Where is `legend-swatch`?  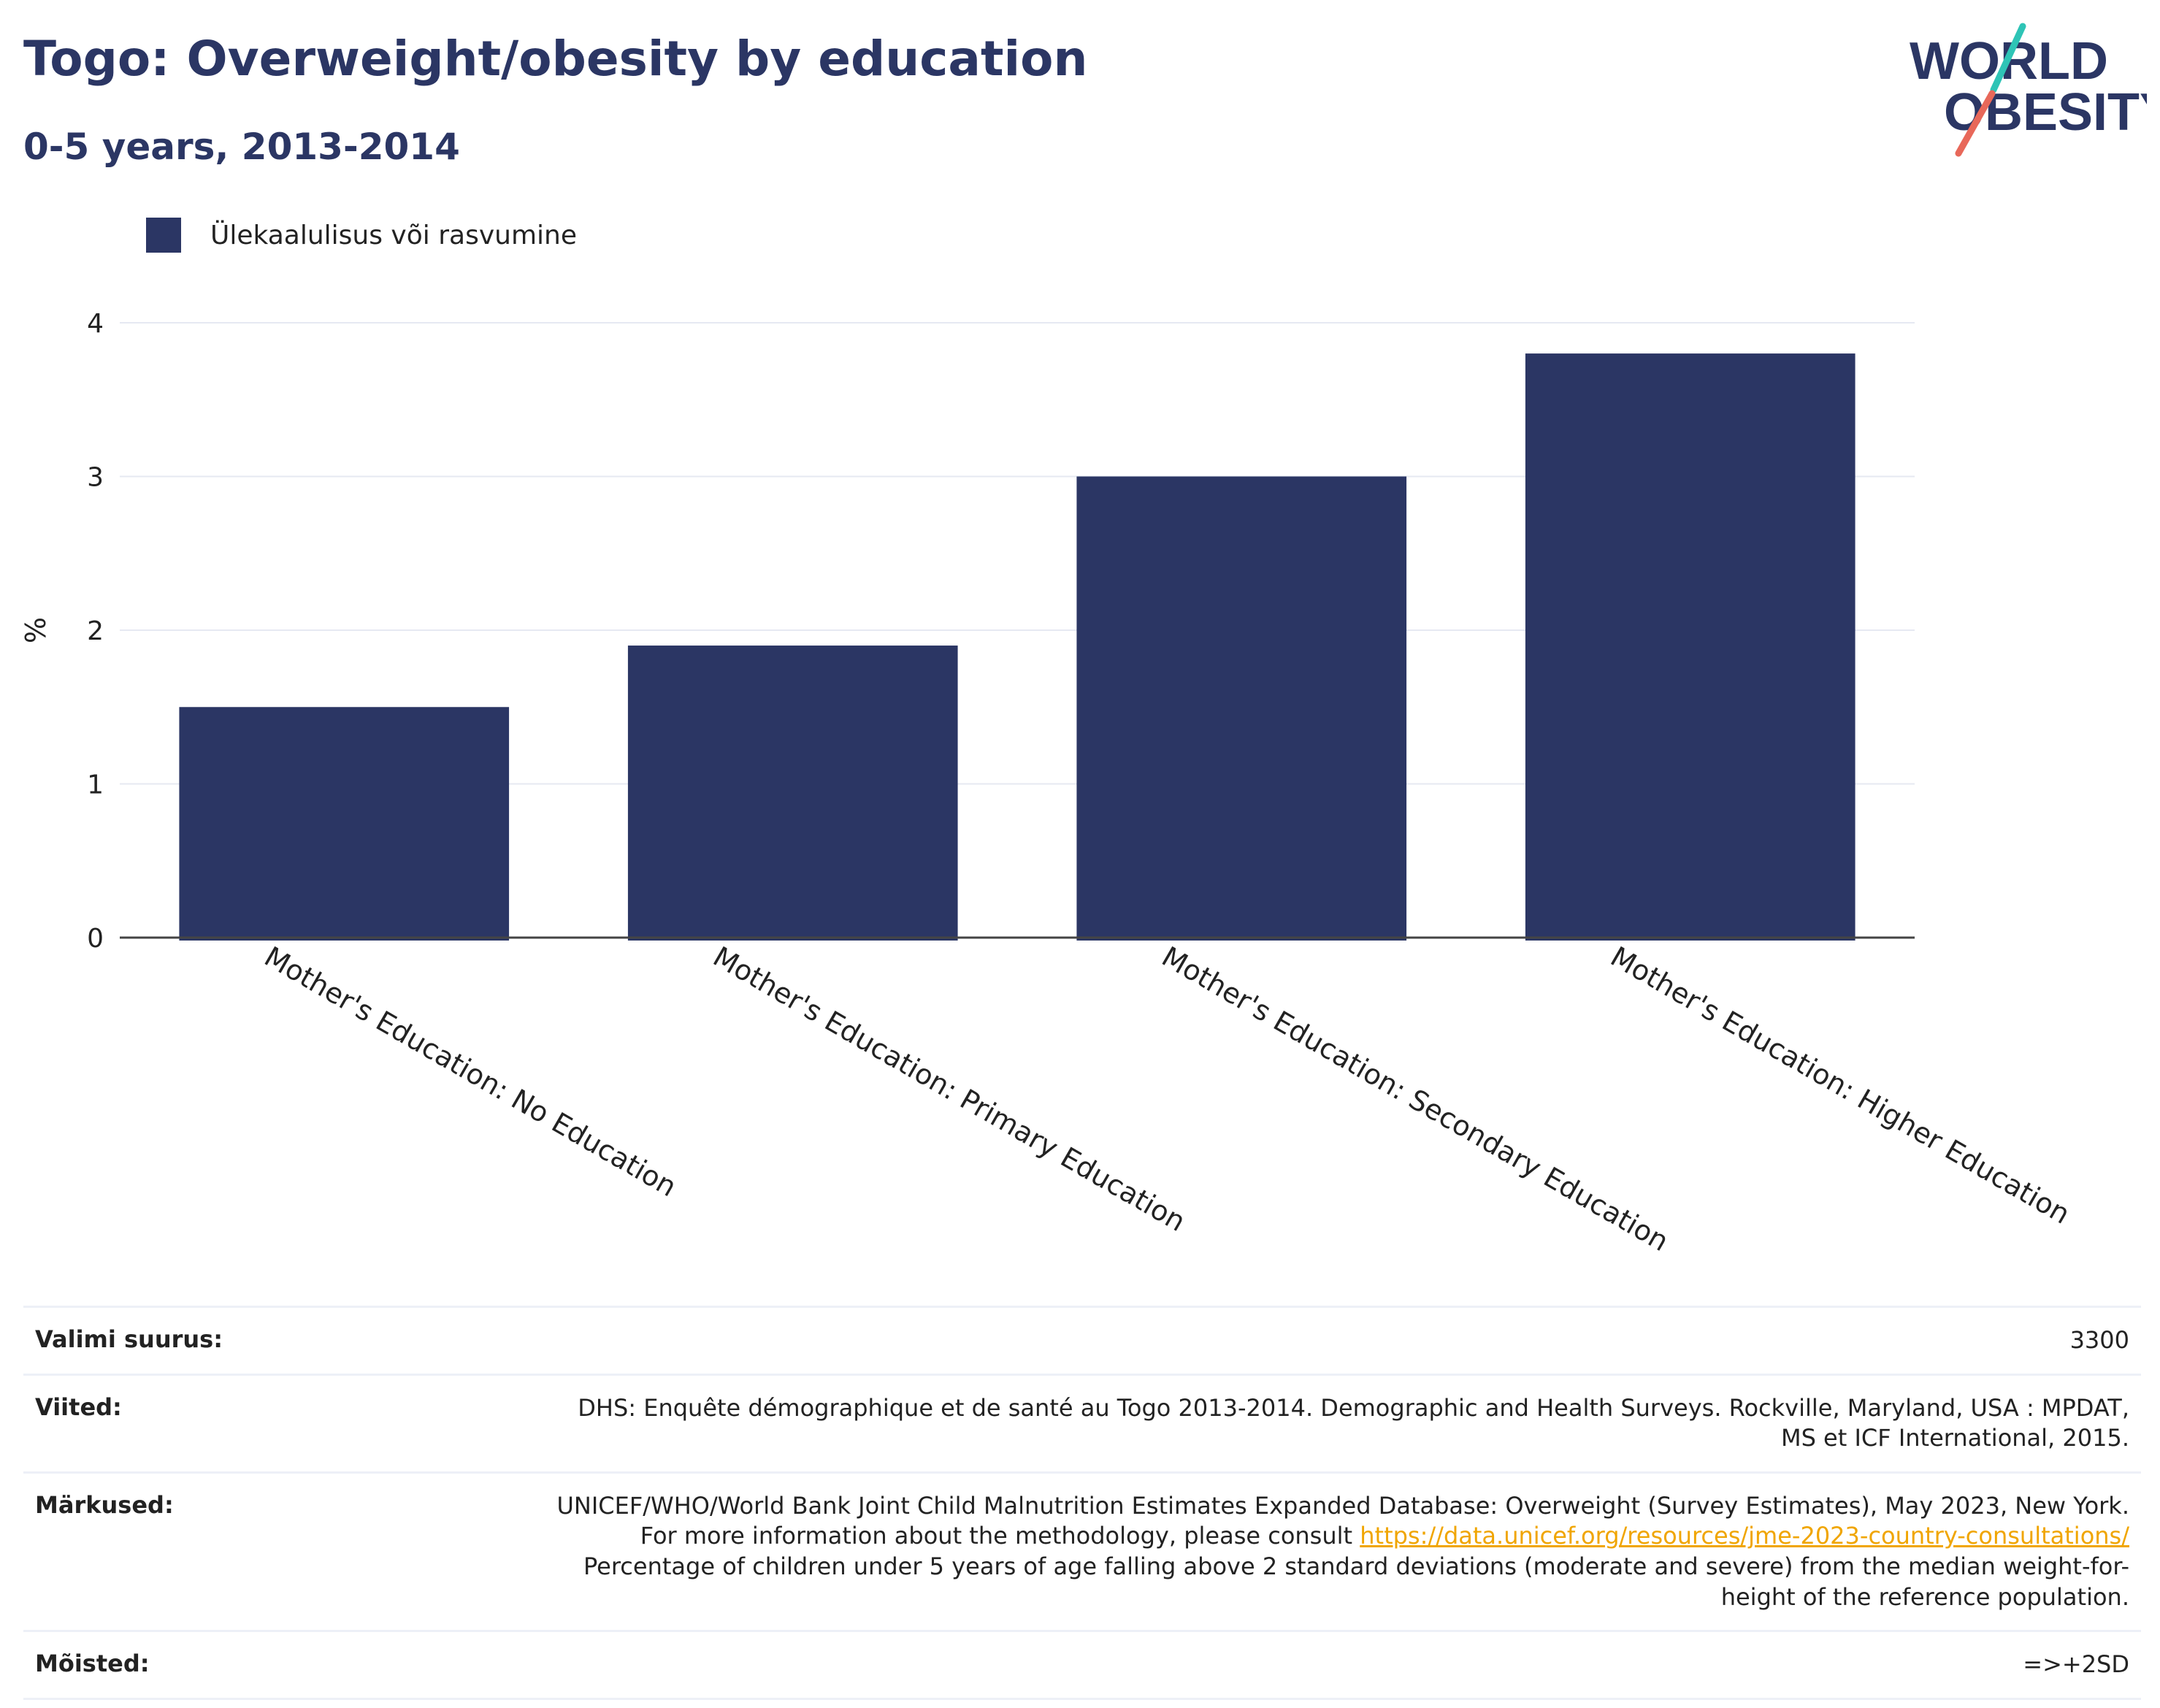 legend-swatch is located at coordinates (163, 235).